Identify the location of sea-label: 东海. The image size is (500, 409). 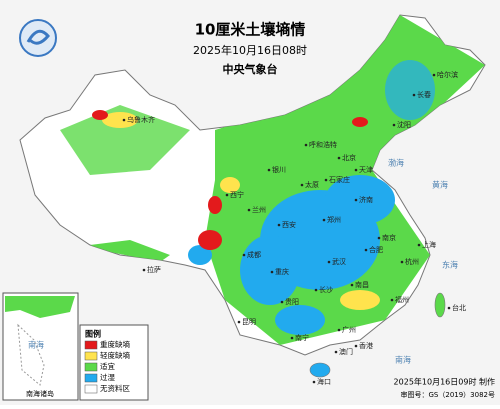
(450, 265).